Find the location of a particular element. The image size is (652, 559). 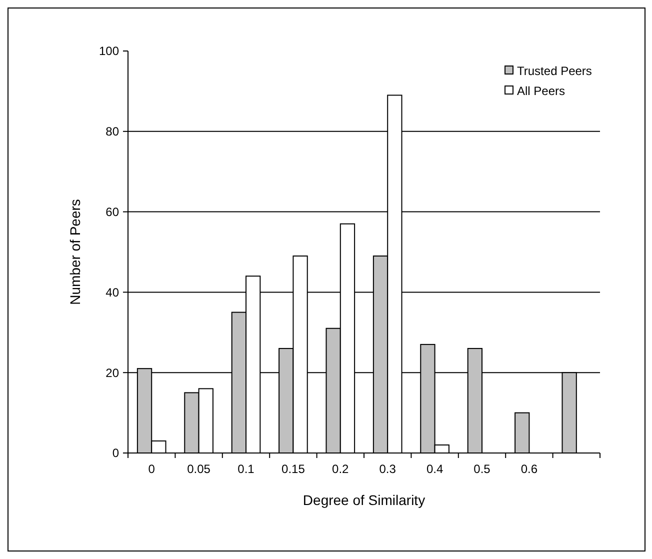

legend-label: Trusted Peers is located at coordinates (554, 71).